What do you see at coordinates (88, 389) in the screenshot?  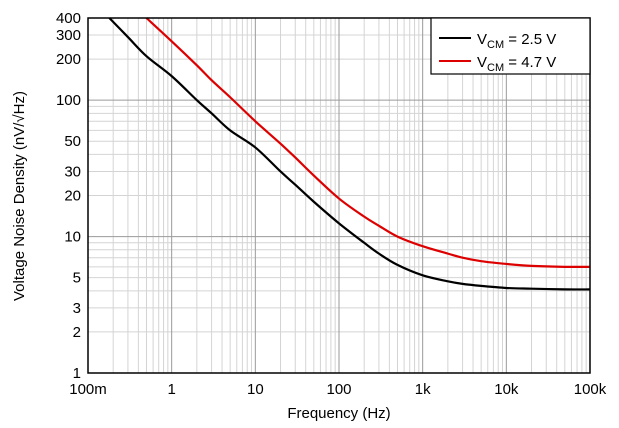 I see `x-tick-label: 100m` at bounding box center [88, 389].